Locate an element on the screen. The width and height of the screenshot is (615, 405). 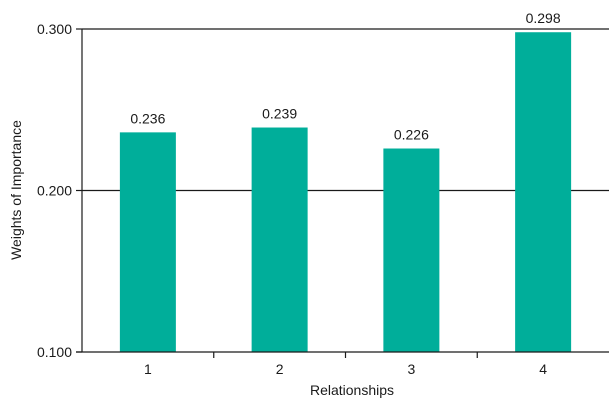
x-tick-label-3: 3 is located at coordinates (411, 369).